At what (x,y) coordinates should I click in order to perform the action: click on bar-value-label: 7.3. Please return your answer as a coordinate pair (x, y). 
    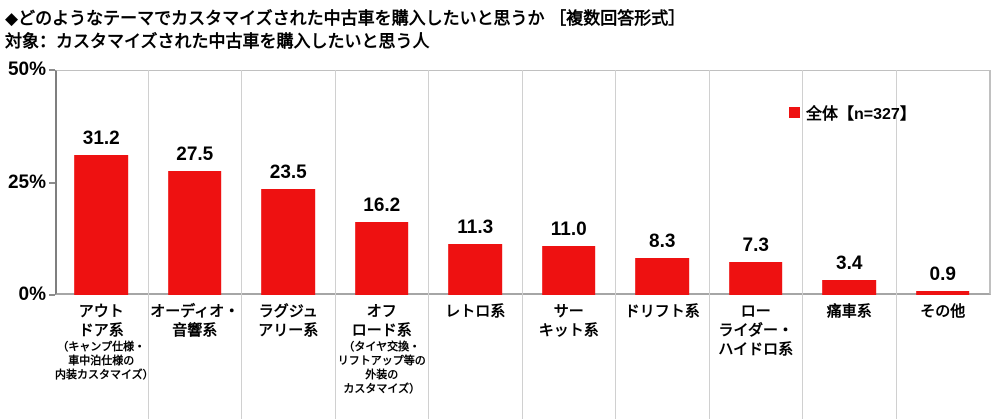
    Looking at the image, I should click on (755, 246).